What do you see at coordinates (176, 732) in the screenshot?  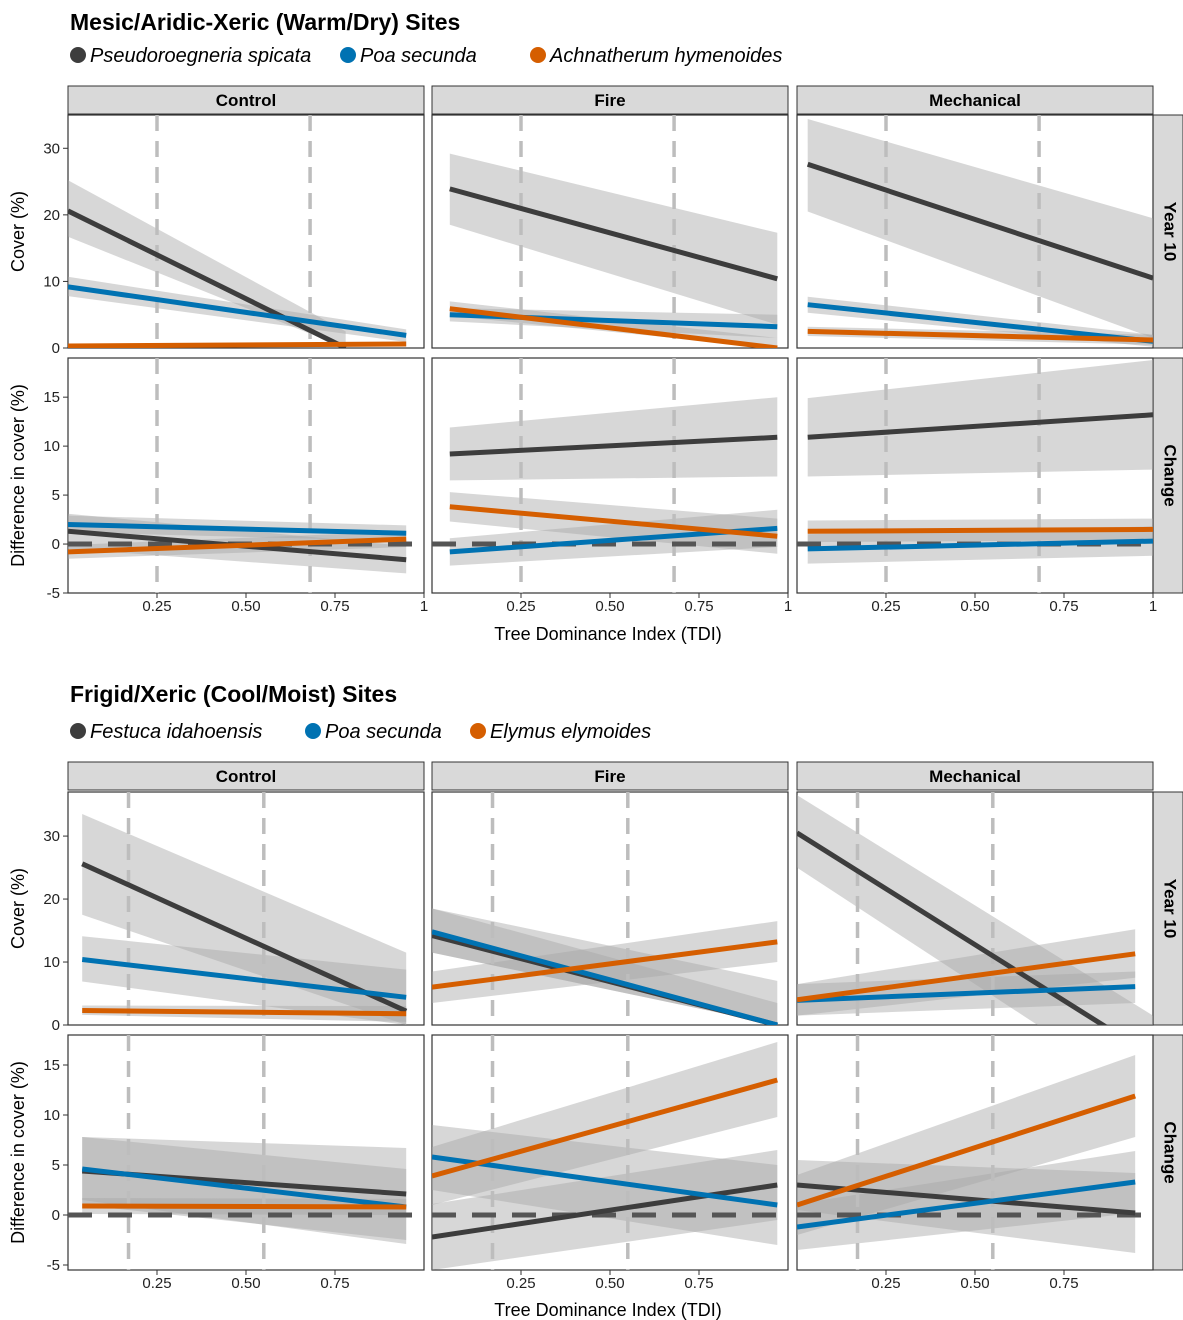 I see `legend-label-1: Festuca idahoensis` at bounding box center [176, 732].